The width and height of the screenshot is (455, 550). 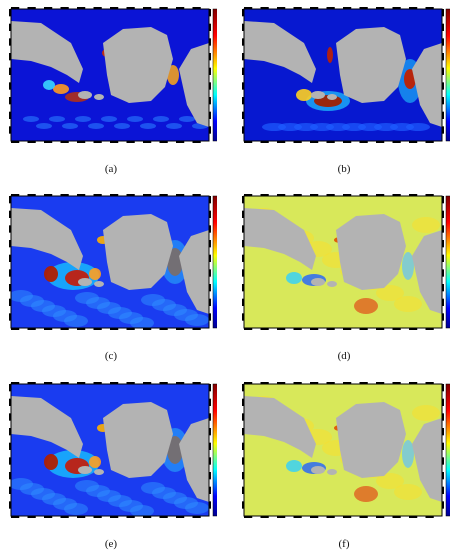 I want to click on panel-caption: (c), so click(x=111, y=356).